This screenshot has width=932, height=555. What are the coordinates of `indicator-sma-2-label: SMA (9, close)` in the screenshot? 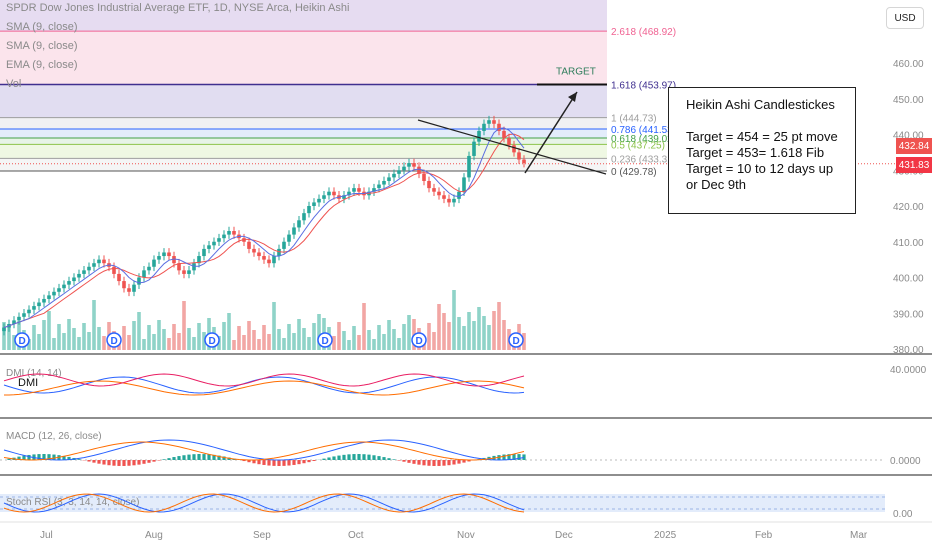 It's located at (42, 46).